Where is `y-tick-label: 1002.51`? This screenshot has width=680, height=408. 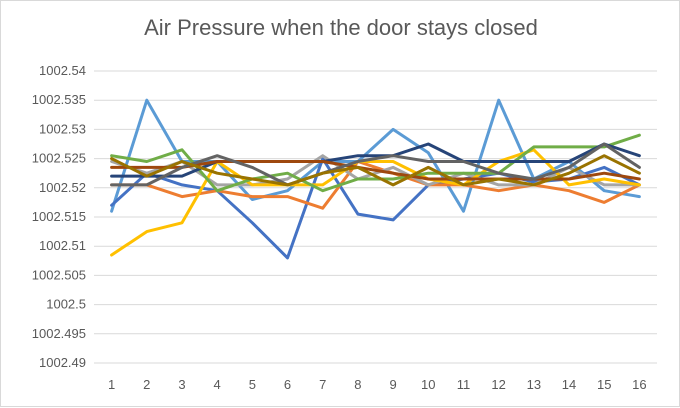 y-tick-label: 1002.51 is located at coordinates (62, 245).